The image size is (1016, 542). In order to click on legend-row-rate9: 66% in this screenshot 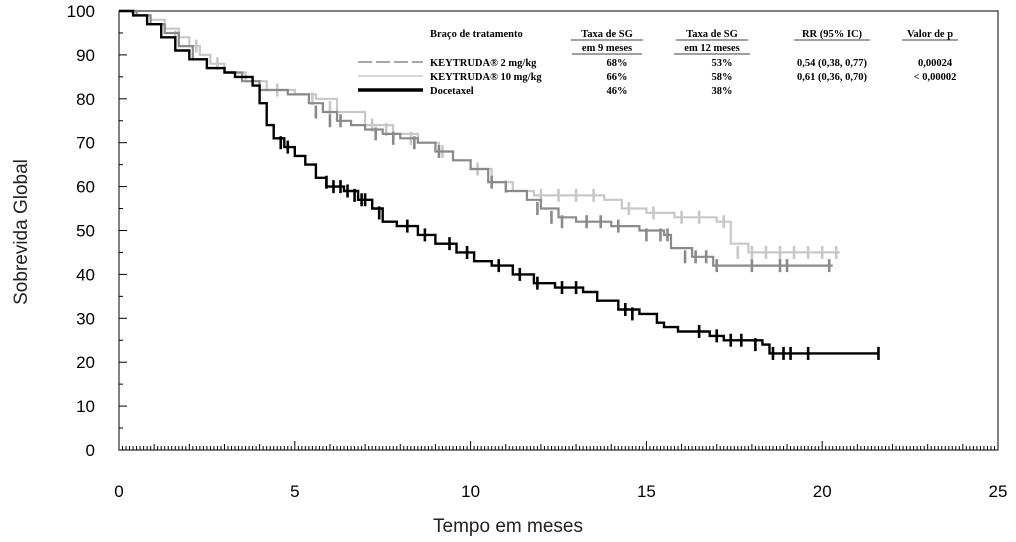, I will do `click(617, 77)`.